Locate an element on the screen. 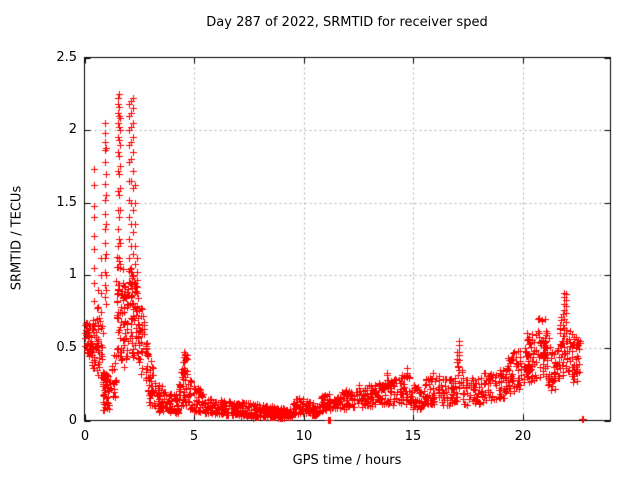 This screenshot has width=640, height=480. y-tick-label: 1.5 is located at coordinates (66, 202).